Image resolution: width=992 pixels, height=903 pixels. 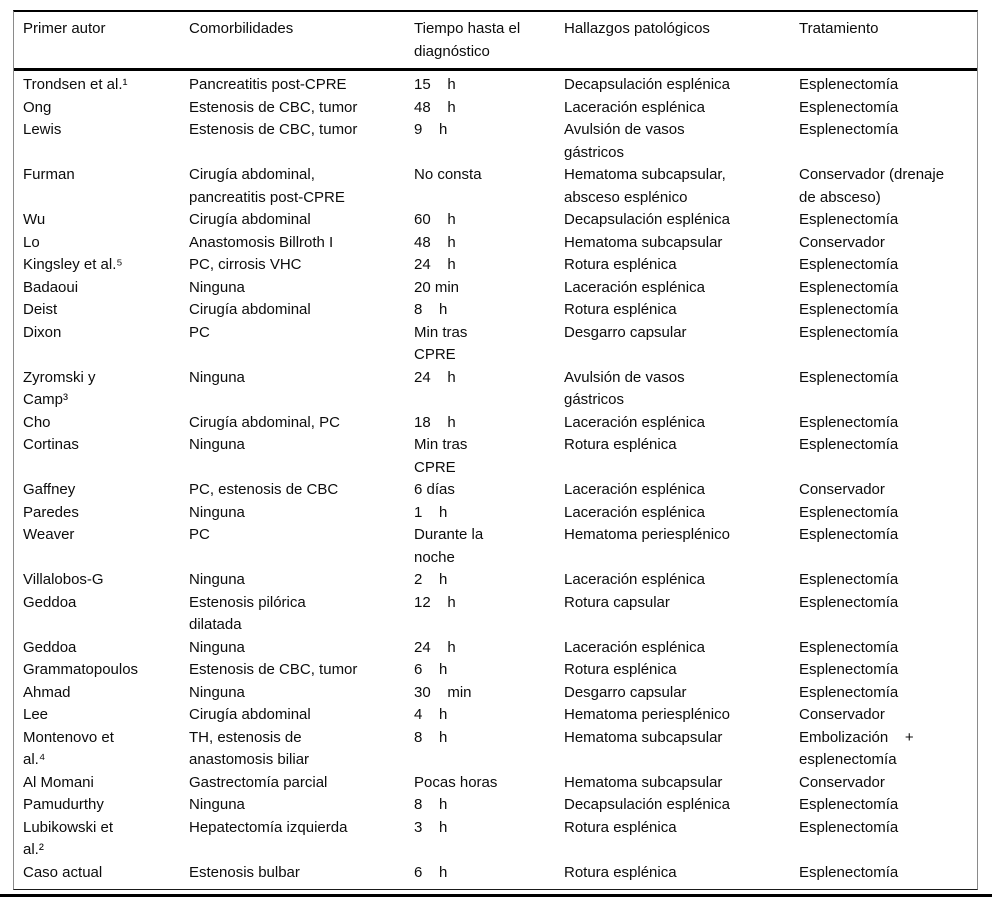 What do you see at coordinates (448, 174) in the screenshot?
I see `cell-time: No consta` at bounding box center [448, 174].